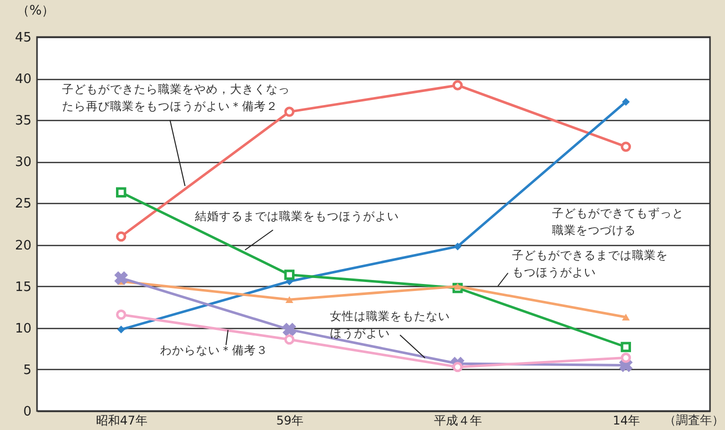 The width and height of the screenshot is (725, 430). I want to click on x-tick-label: 昭和47年, so click(122, 421).